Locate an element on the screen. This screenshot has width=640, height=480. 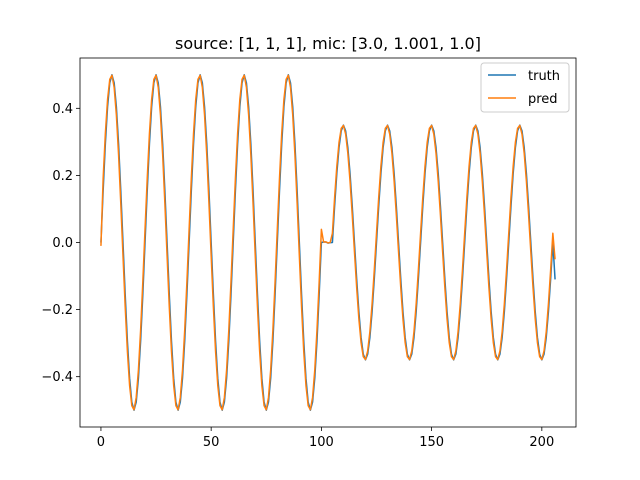
y-tick-label: 0.2 is located at coordinates (62, 176).